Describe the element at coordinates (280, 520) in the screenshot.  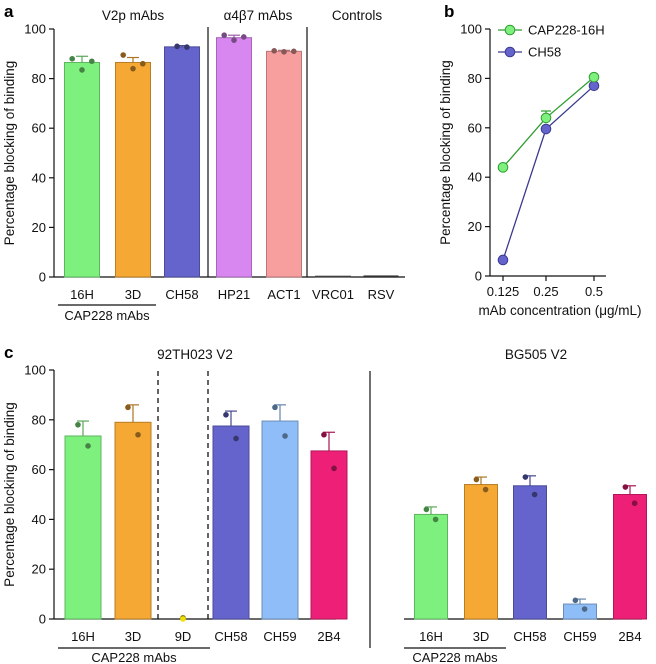
I see `c1-bar-ch59` at that location.